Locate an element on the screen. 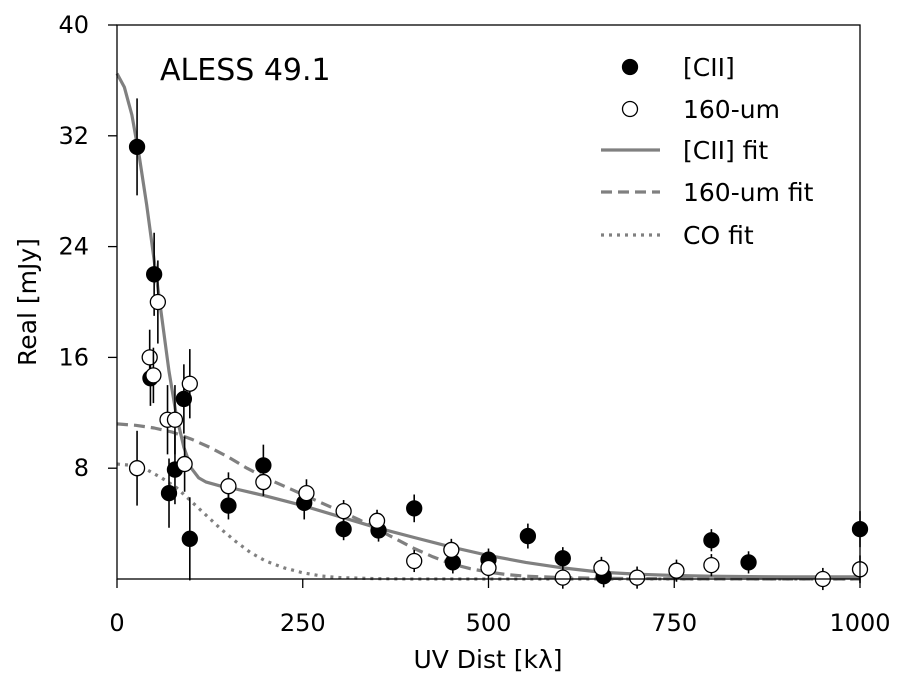  legend-label: CO fit is located at coordinates (718, 235).